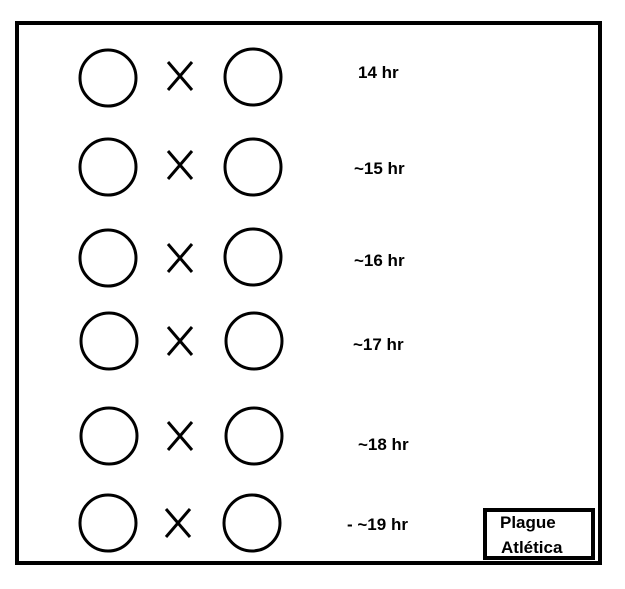 The image size is (625, 589). I want to click on time-label-3: ~16 hr, so click(379, 260).